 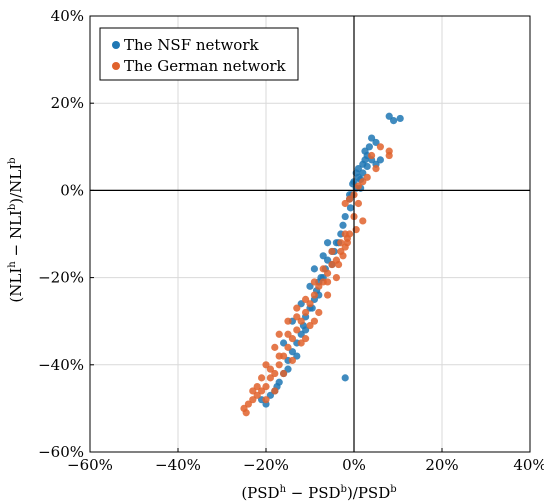 What do you see at coordinates (178, 465) in the screenshot?
I see `x-tick-label: −40%` at bounding box center [178, 465].